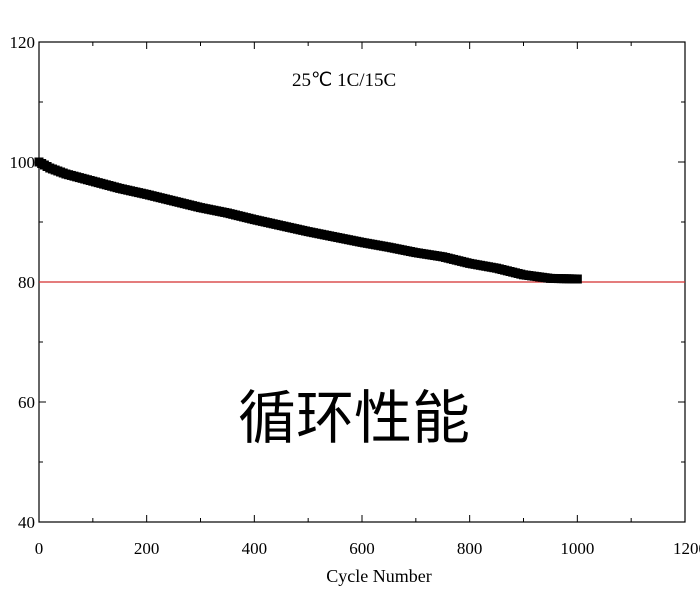 This screenshot has width=700, height=600. Describe the element at coordinates (344, 80) in the screenshot. I see `condition-annotation: 25℃ 1C/15C` at that location.